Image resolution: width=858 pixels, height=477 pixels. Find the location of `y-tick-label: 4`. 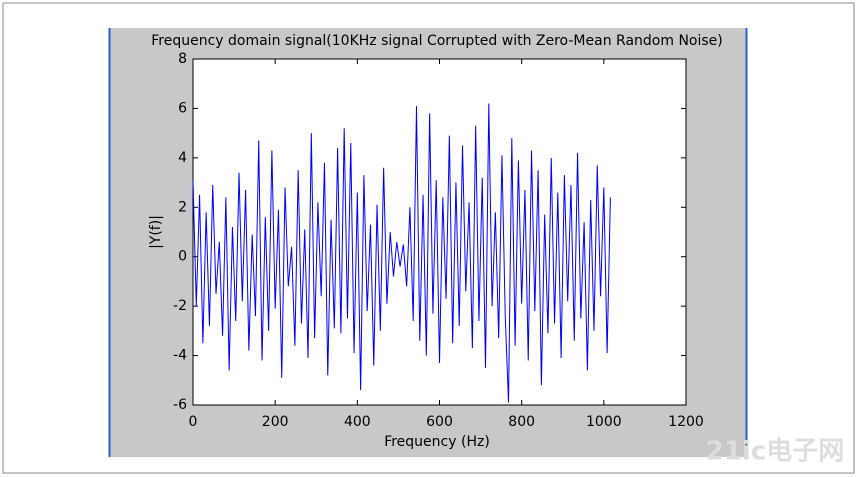

y-tick-label: 4 is located at coordinates (182, 158).